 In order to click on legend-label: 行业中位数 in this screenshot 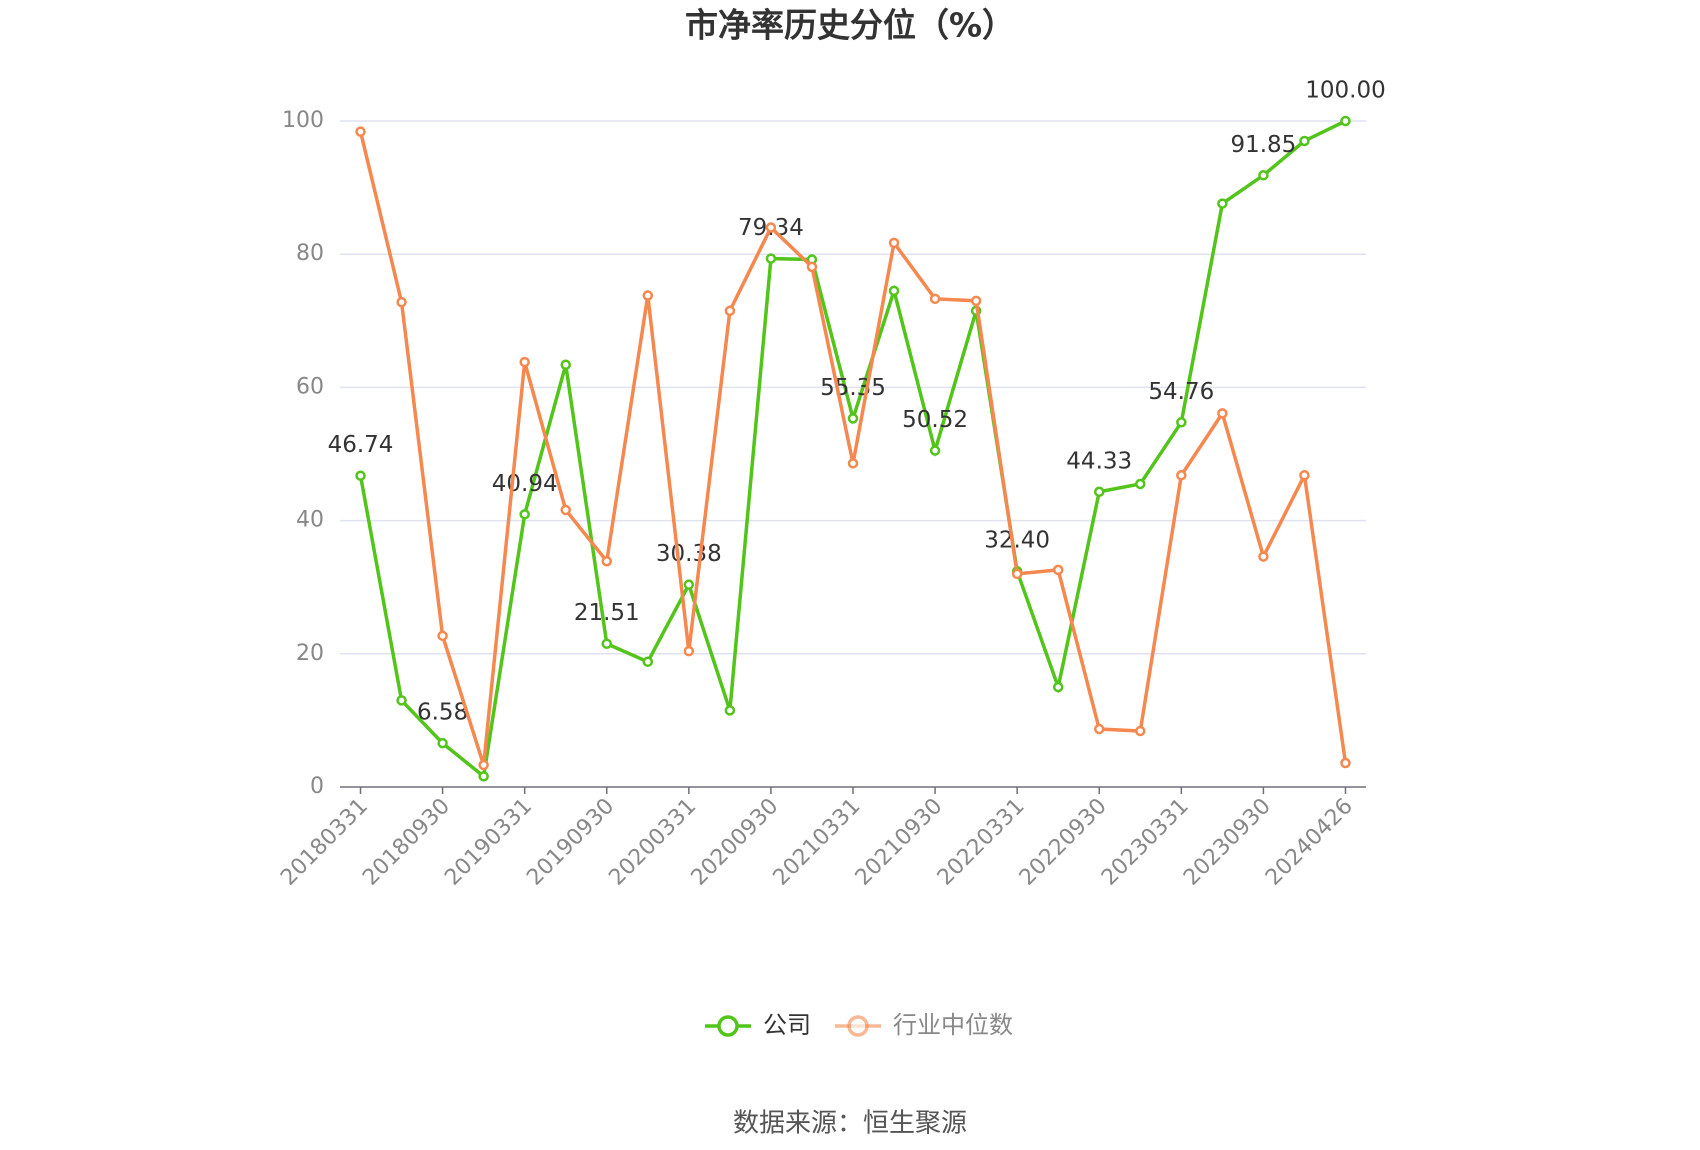, I will do `click(953, 1025)`.